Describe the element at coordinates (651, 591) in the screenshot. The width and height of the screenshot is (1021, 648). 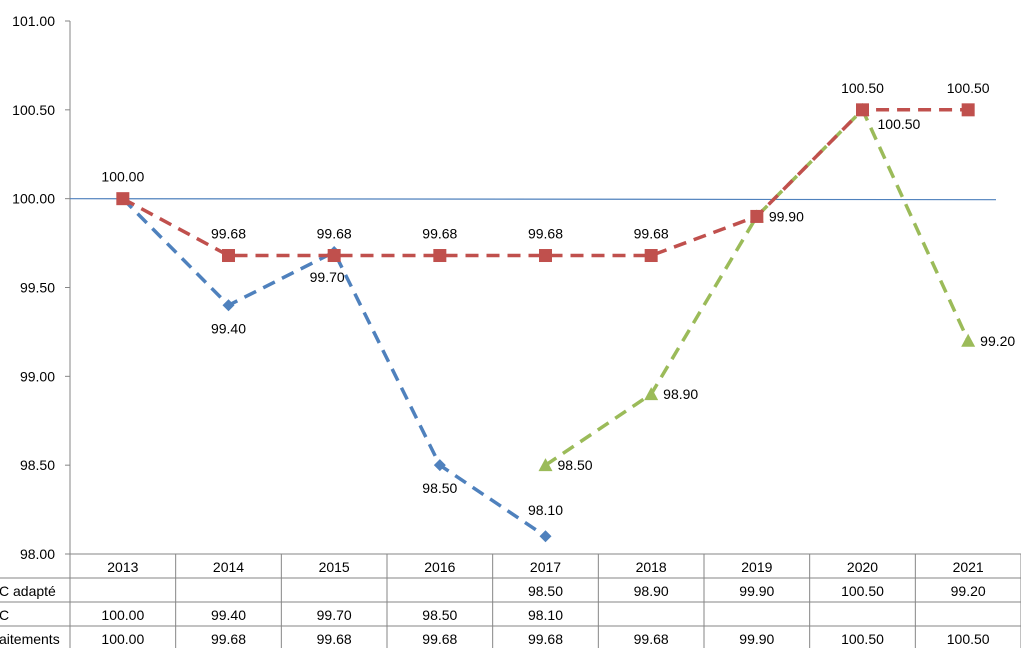
I see `table-value-cell: 98.90` at that location.